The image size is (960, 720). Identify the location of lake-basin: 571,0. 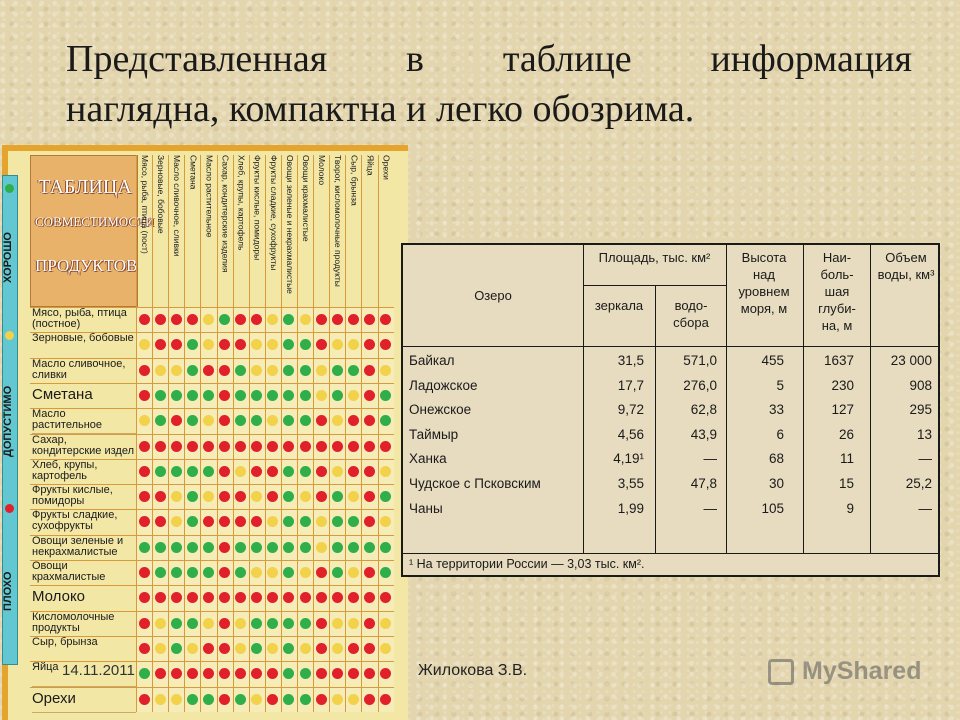
(700, 360).